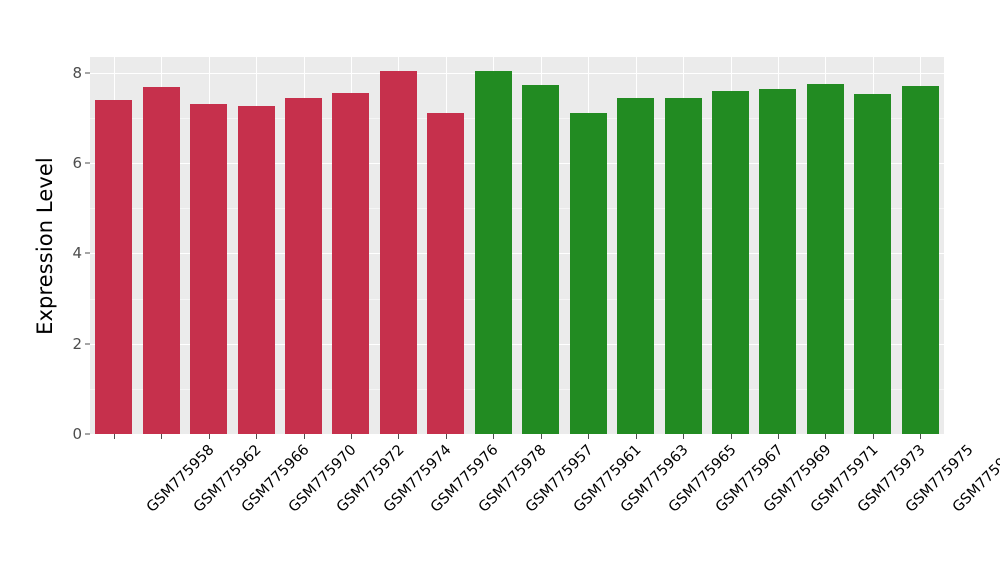 The height and width of the screenshot is (580, 1000). I want to click on y-axis-ticks: 0 2 4 6 8, so click(76, 290).